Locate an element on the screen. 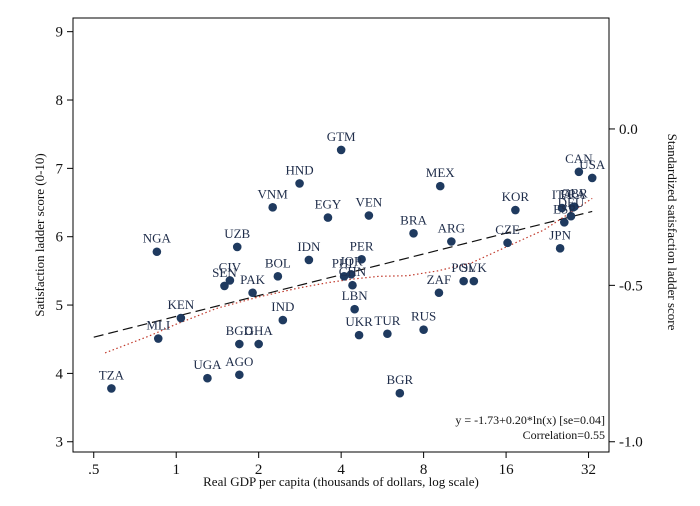  point-label-hnd: HND is located at coordinates (299, 169).